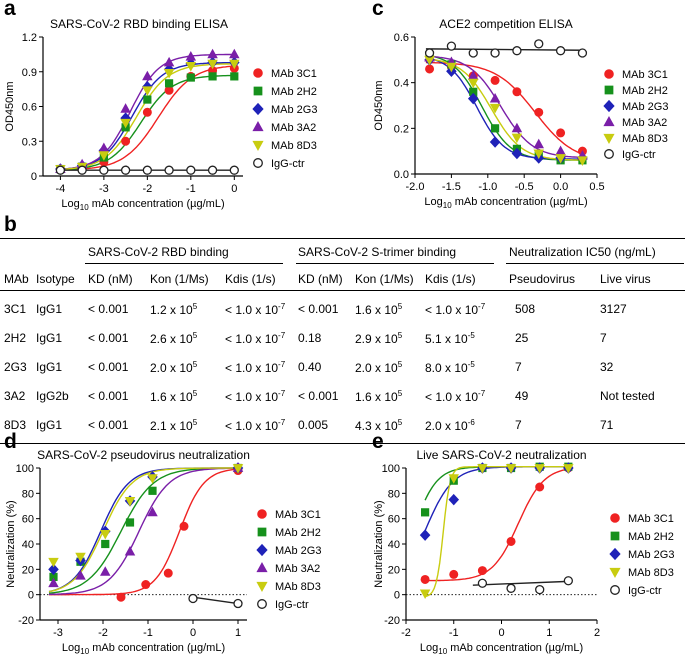 Image resolution: width=685 pixels, height=656 pixels. What do you see at coordinates (258, 109) in the screenshot?
I see `legend-marker-mab-2g3` at bounding box center [258, 109].